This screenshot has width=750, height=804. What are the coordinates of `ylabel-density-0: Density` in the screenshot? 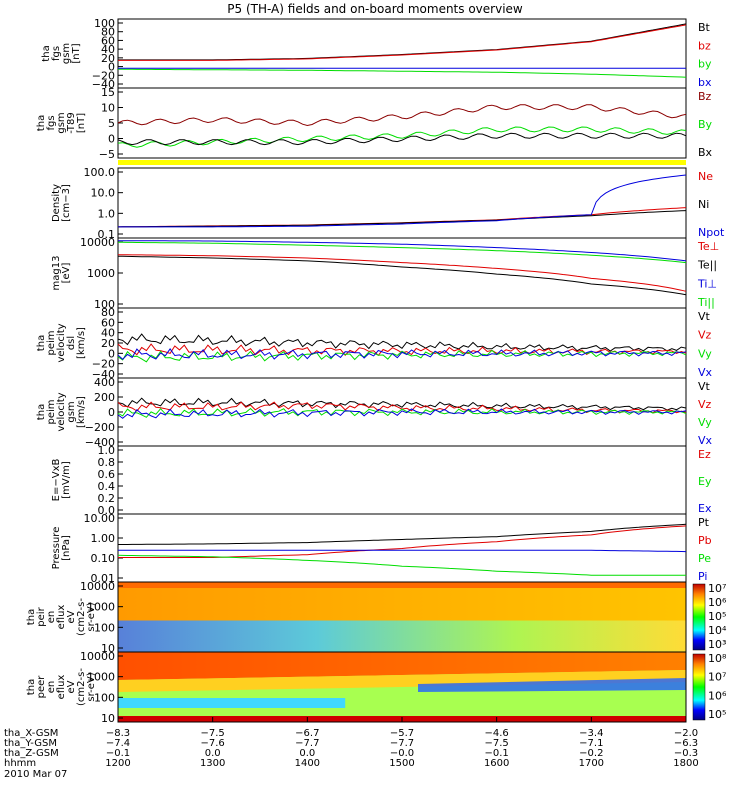 It's located at (56, 203).